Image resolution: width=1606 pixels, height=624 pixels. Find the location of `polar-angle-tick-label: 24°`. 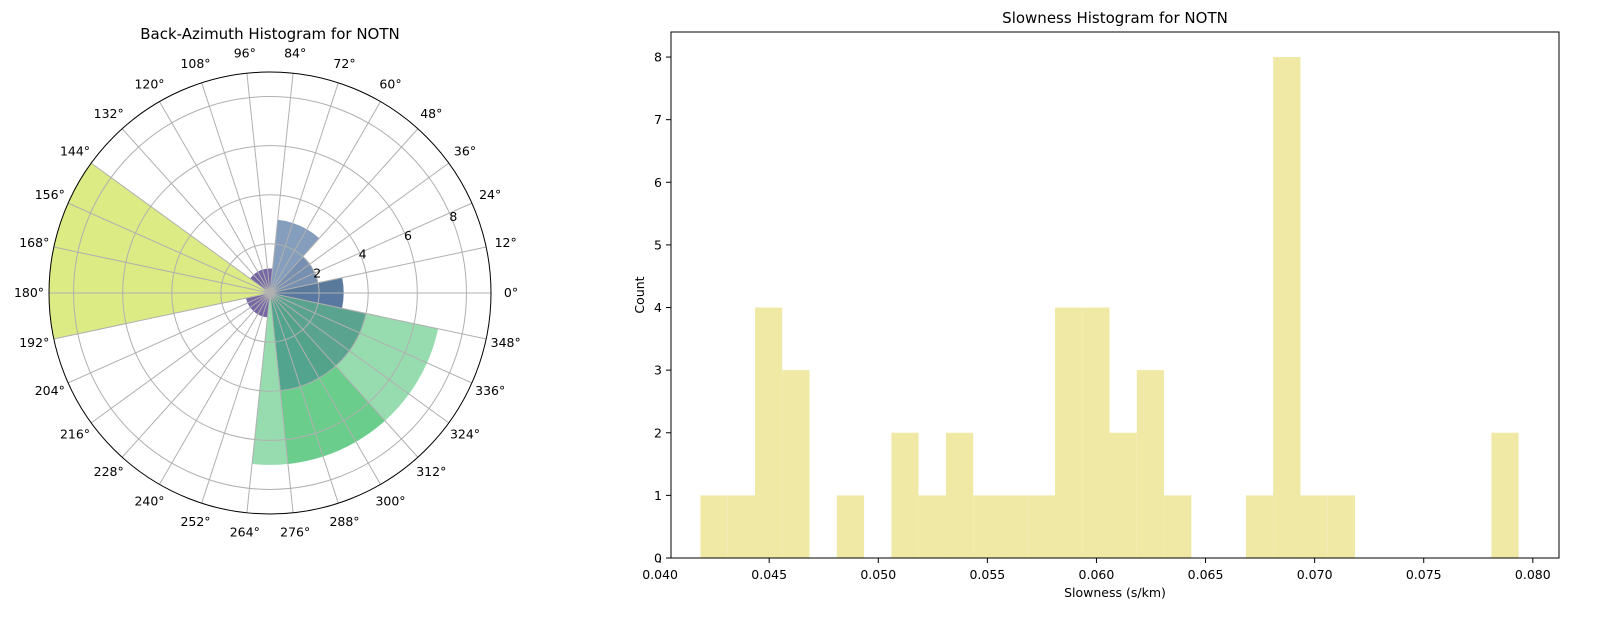

polar-angle-tick-label: 24° is located at coordinates (490, 194).